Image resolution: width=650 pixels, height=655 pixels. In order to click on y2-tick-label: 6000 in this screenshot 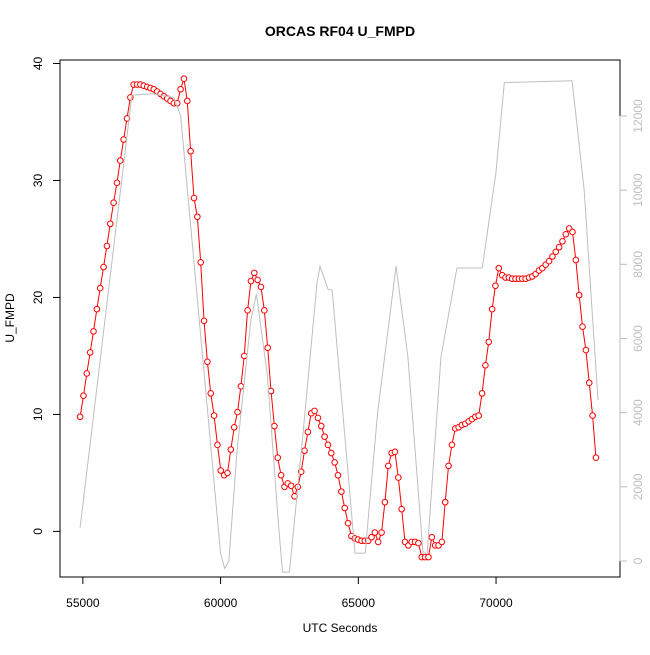, I will do `click(638, 338)`.